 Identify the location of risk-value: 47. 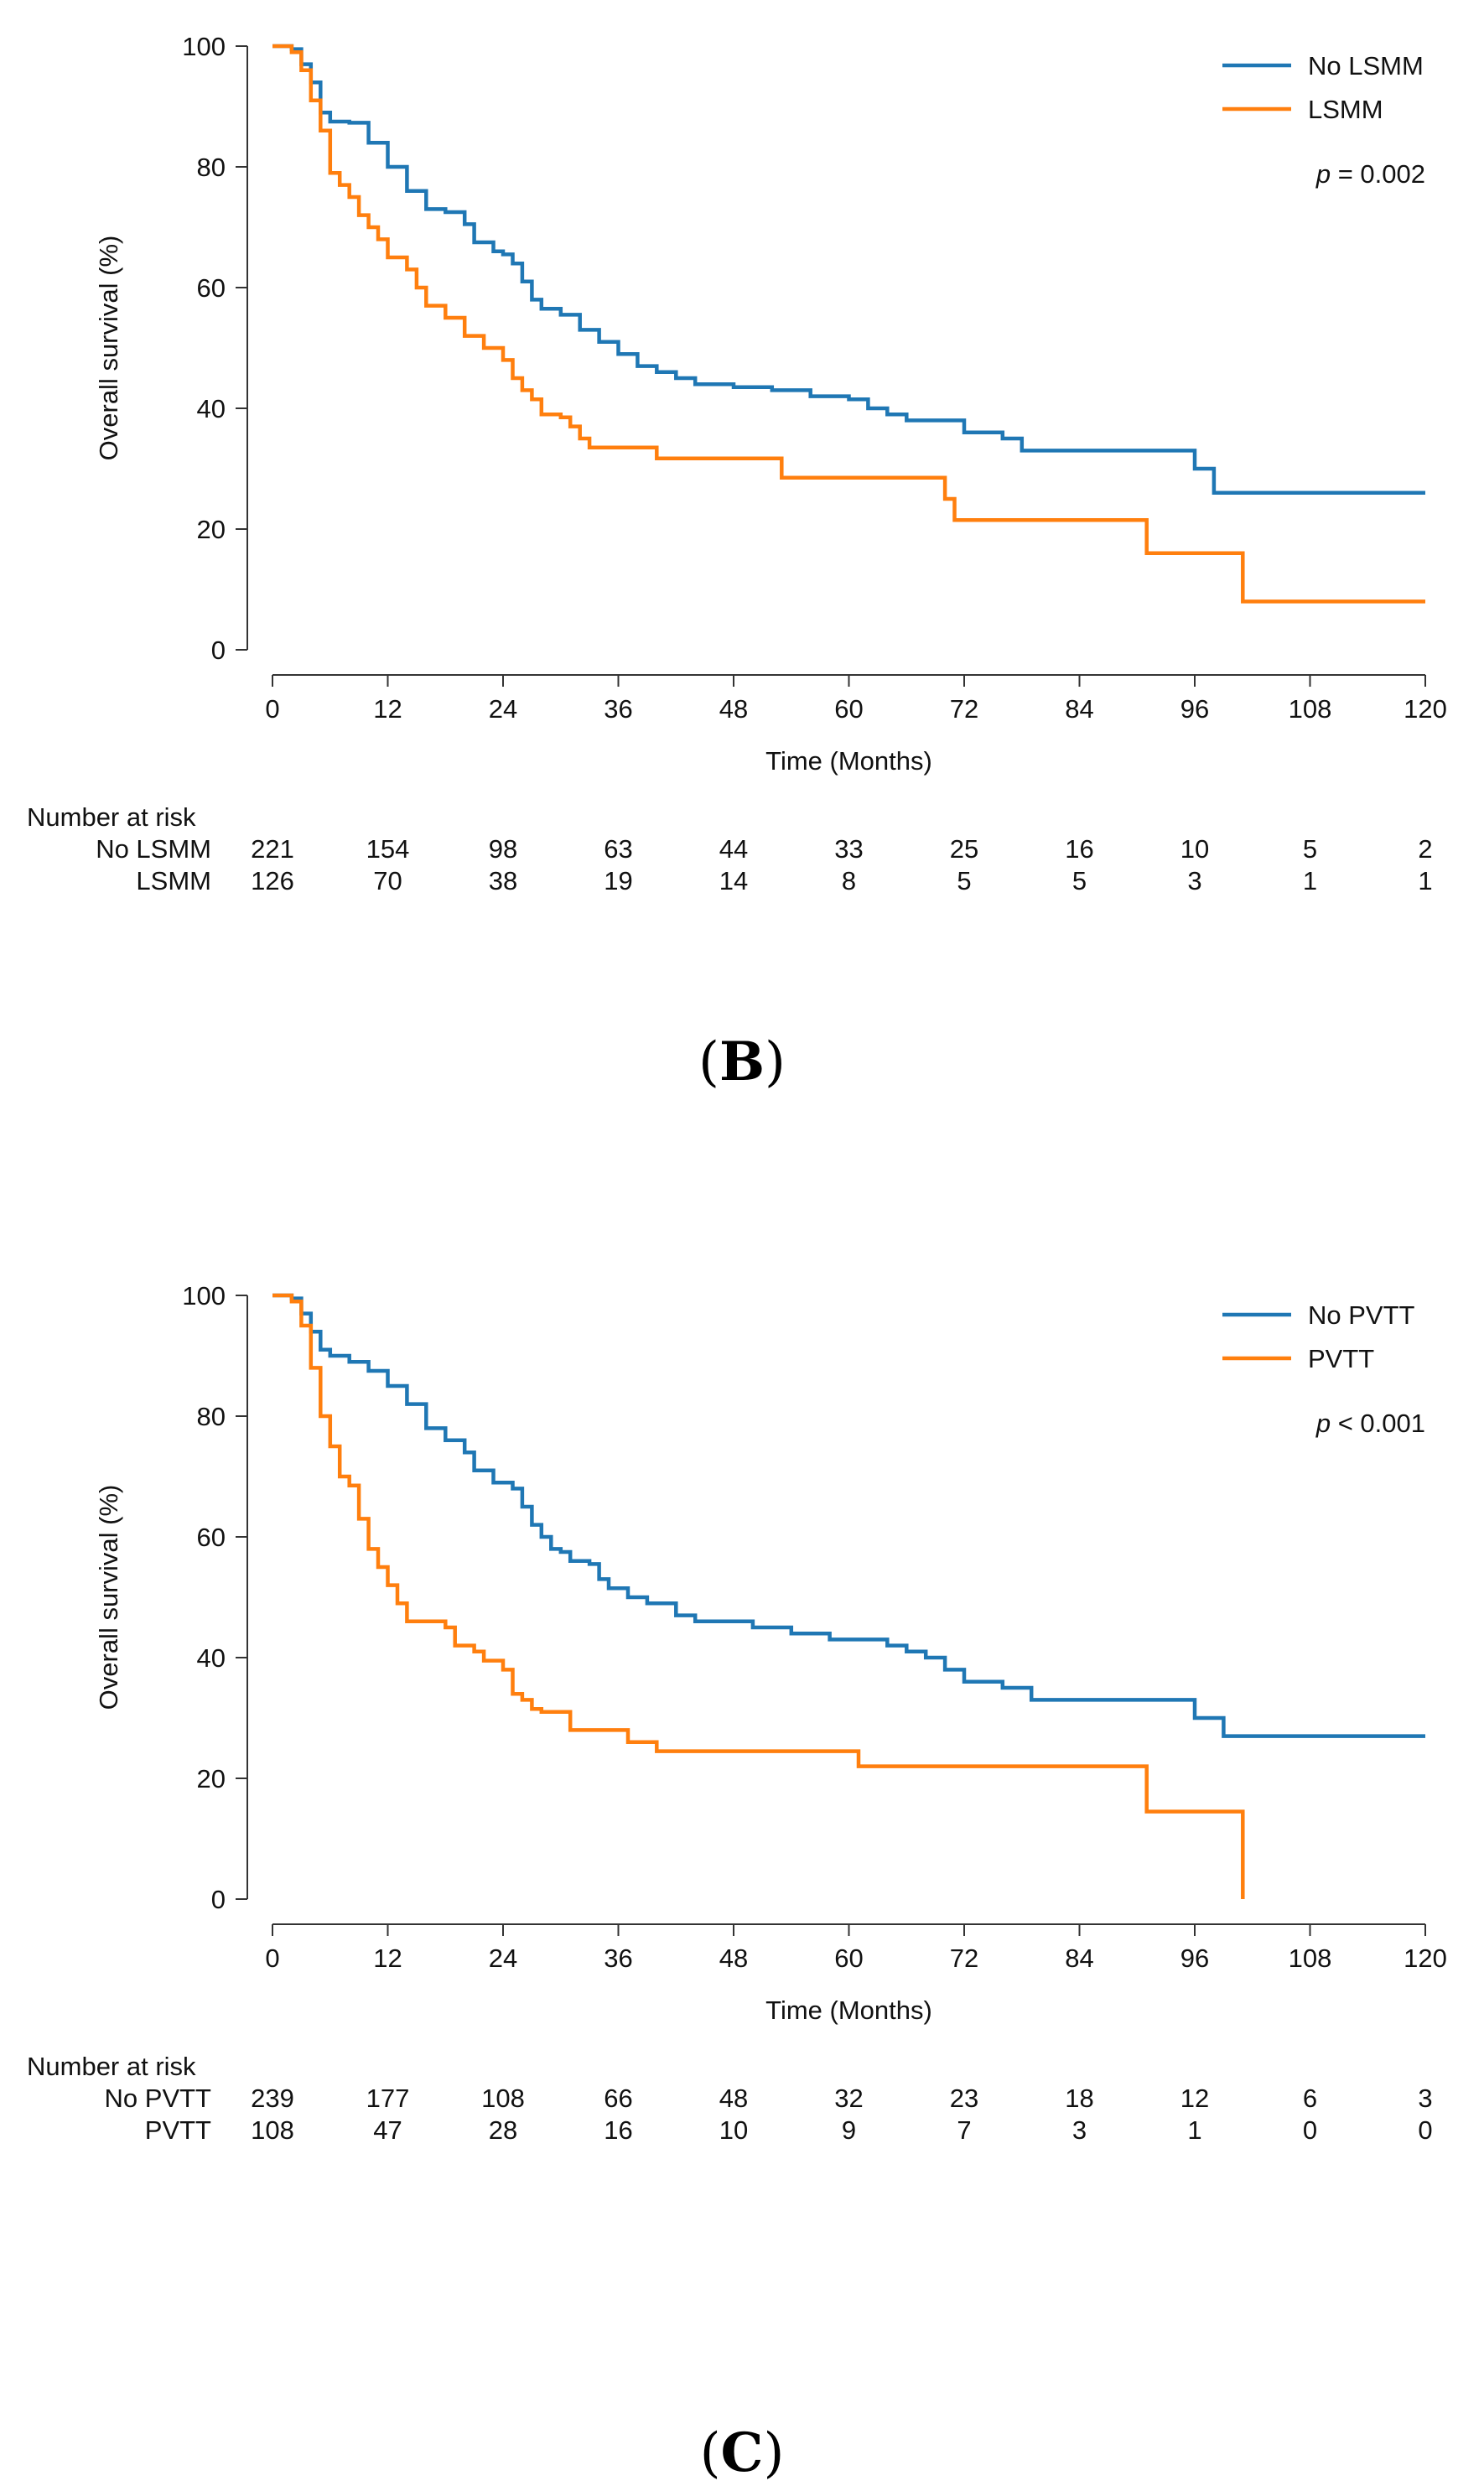
(387, 2130).